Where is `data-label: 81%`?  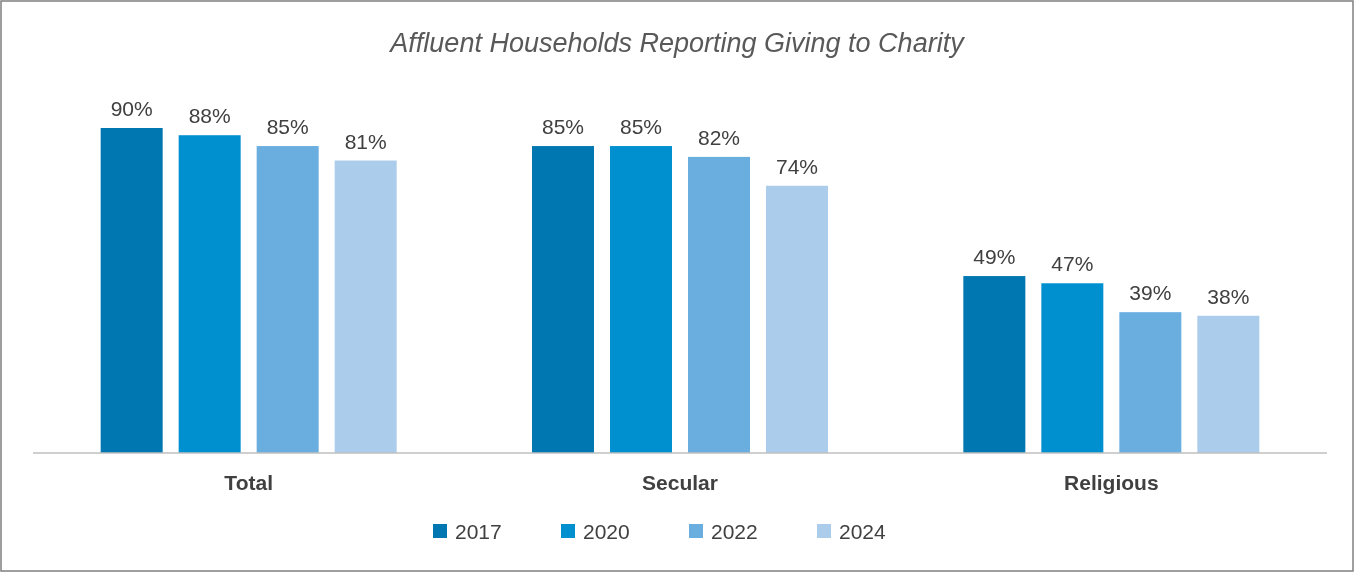
data-label: 81% is located at coordinates (365, 141).